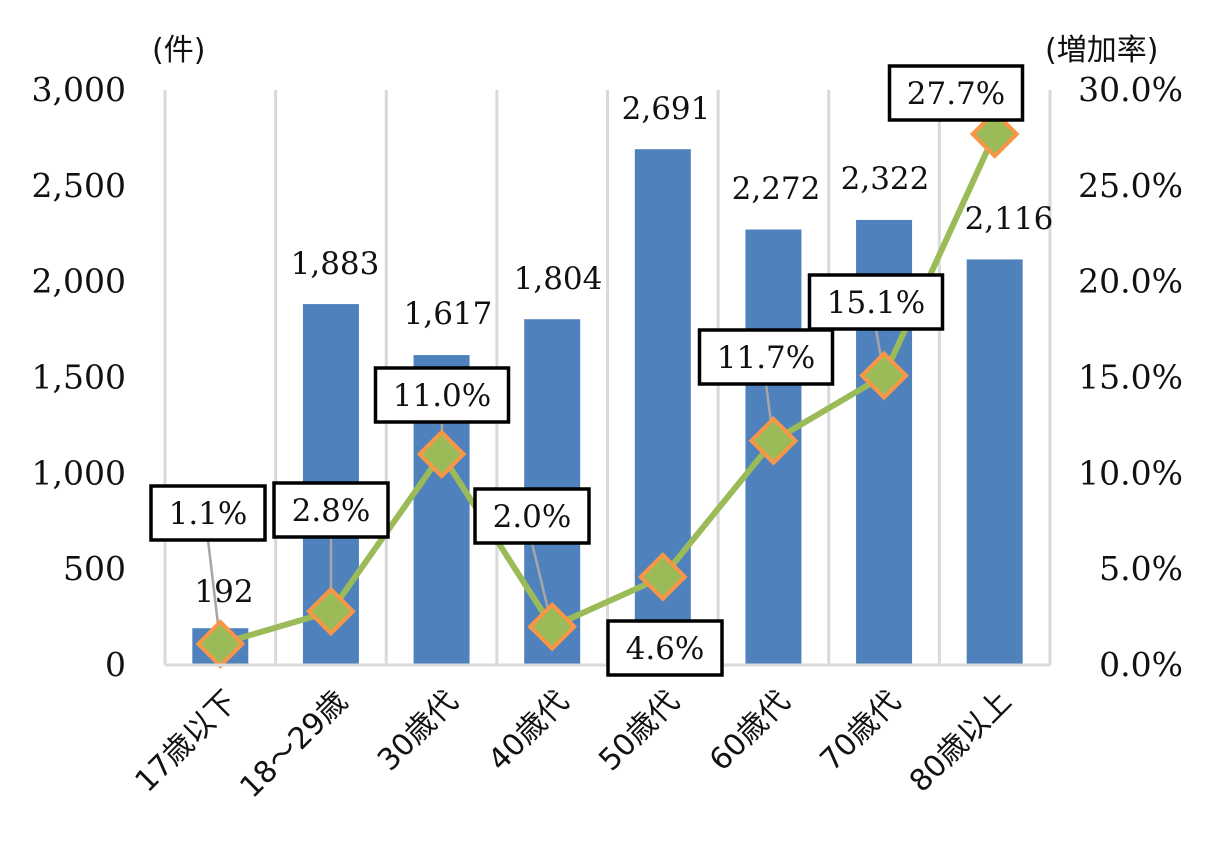 This screenshot has height=847, width=1231. I want to click on x-category-label: 60歳代, so click(750, 731).